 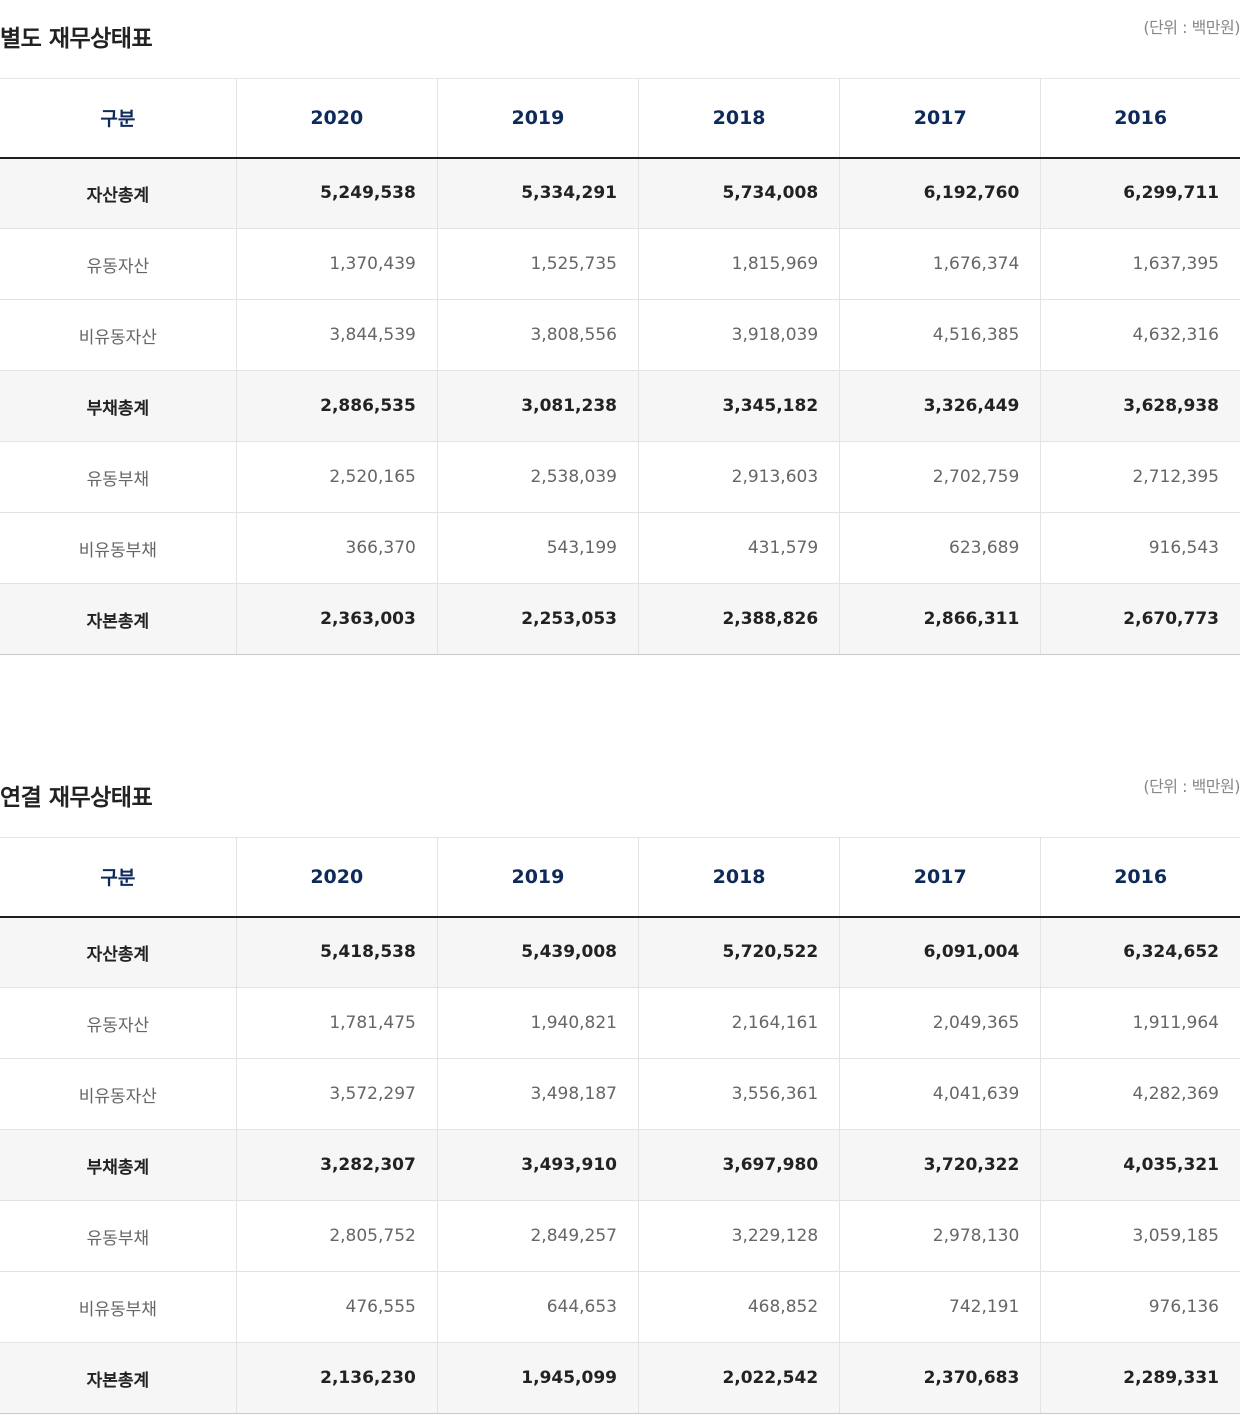 What do you see at coordinates (336, 1165) in the screenshot?
I see `value-cell: 3,282,307` at bounding box center [336, 1165].